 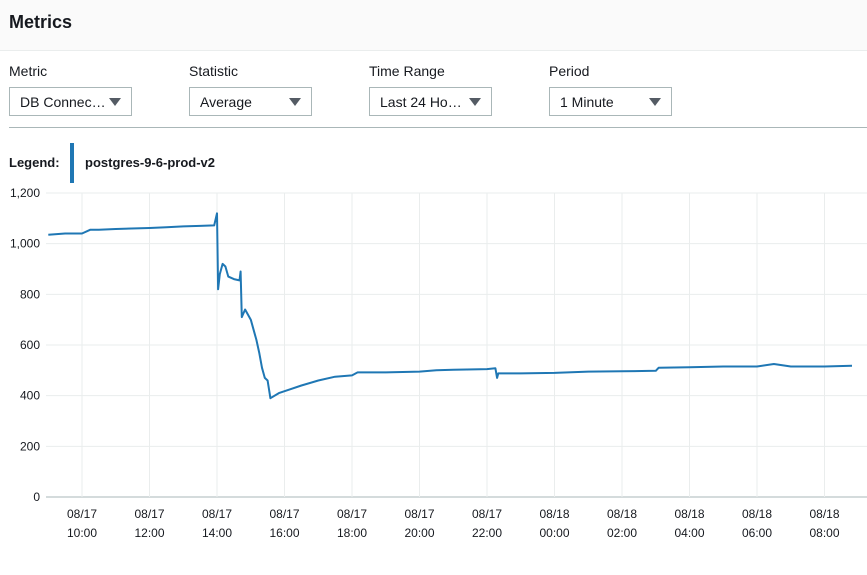 I want to click on x-tick-label-time: 16:00, so click(x=284, y=533).